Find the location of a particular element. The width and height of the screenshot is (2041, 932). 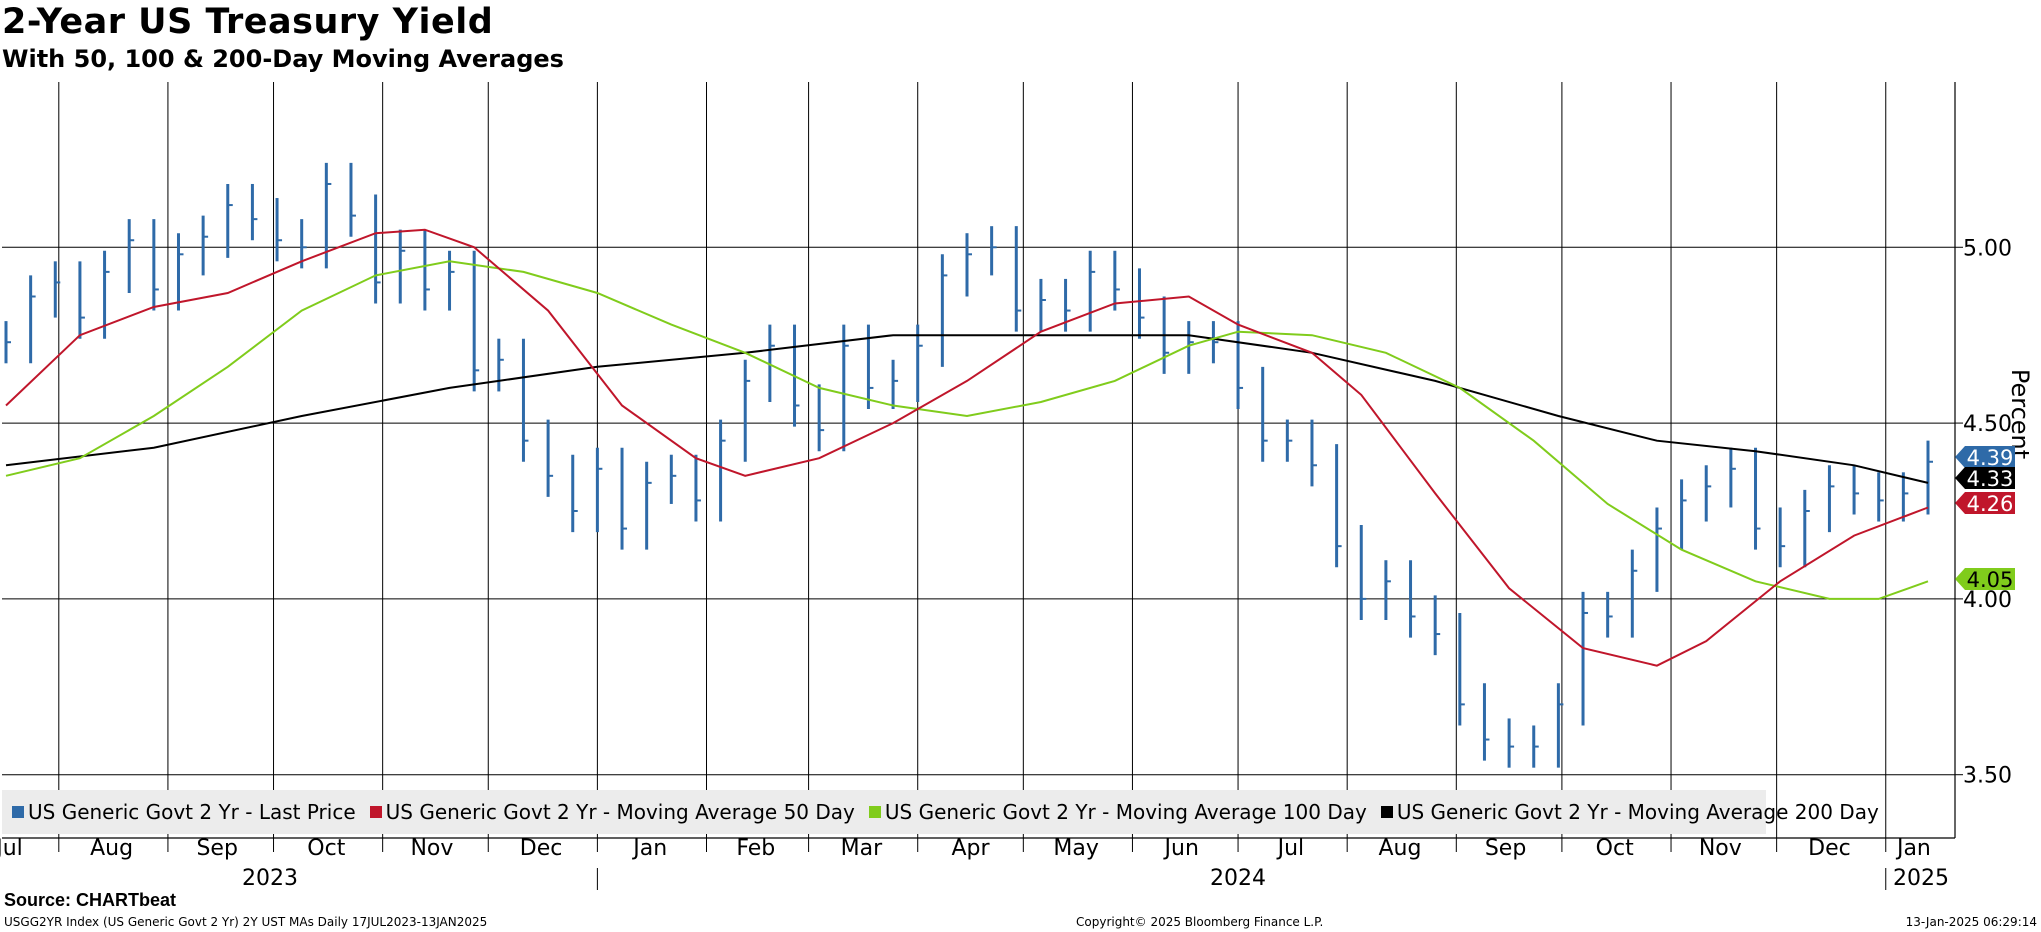

x-month-label: Mar is located at coordinates (862, 848).